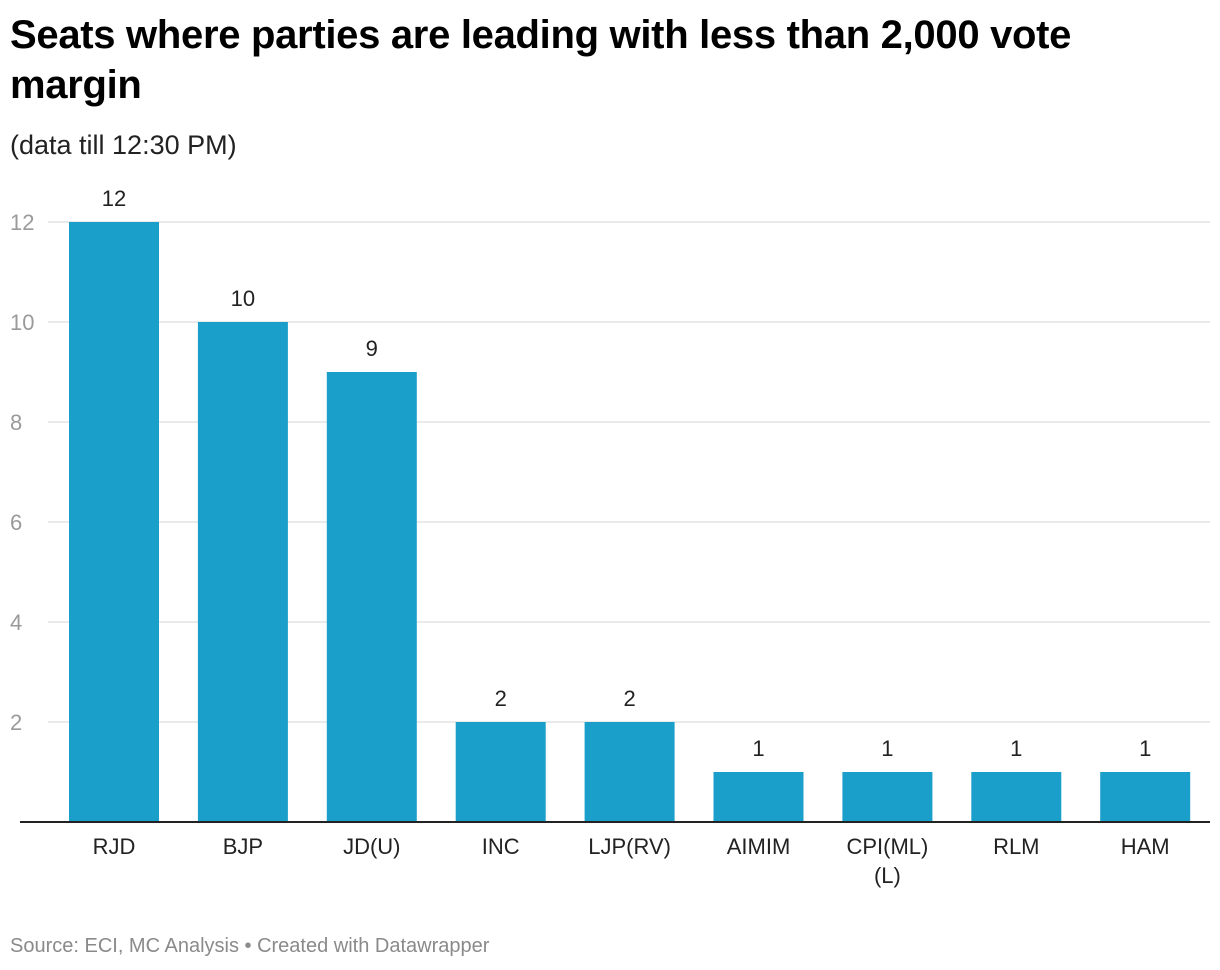  I want to click on y-tick-label: 12, so click(22, 222).